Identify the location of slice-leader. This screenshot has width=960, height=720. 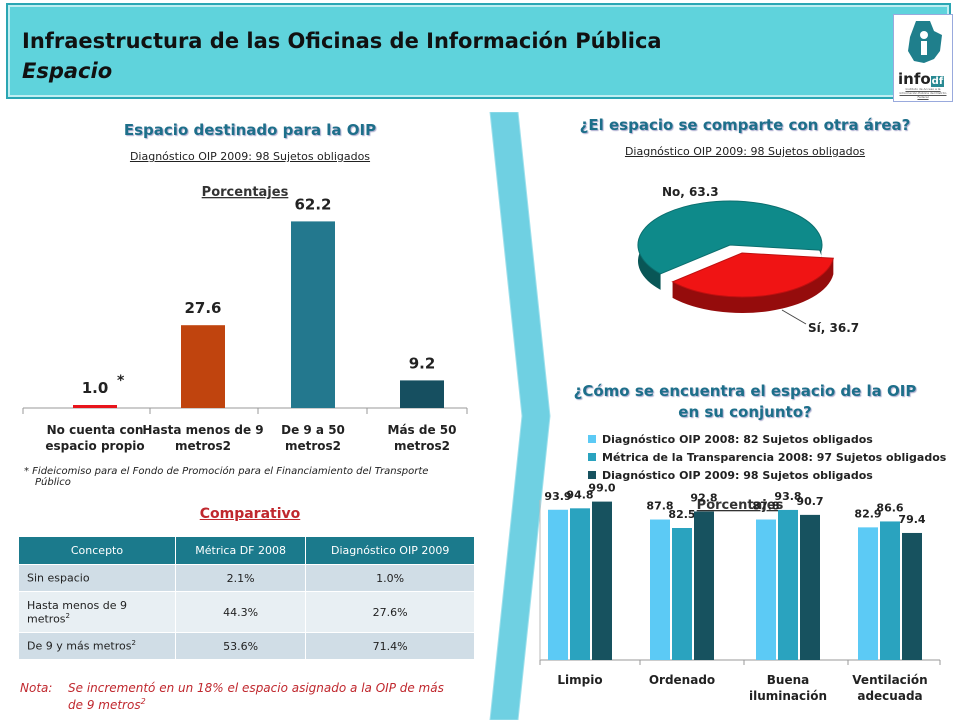
(794, 317).